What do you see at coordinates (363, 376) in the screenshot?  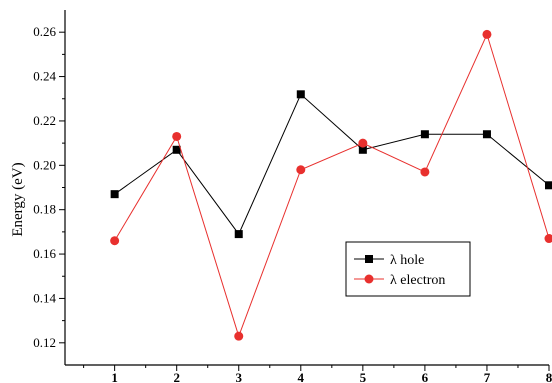 I see `x-tick-label: 5` at bounding box center [363, 376].